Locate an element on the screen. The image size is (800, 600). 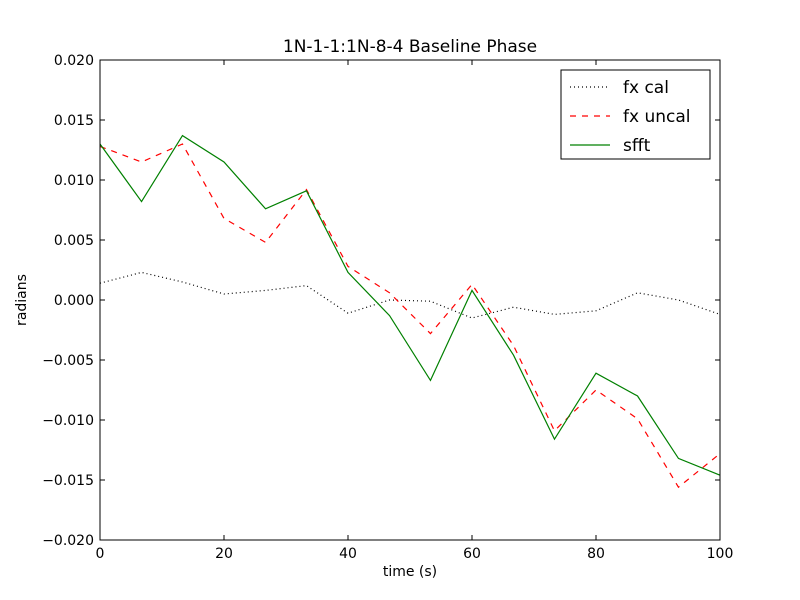
x-axis-title: time (s) is located at coordinates (410, 572).